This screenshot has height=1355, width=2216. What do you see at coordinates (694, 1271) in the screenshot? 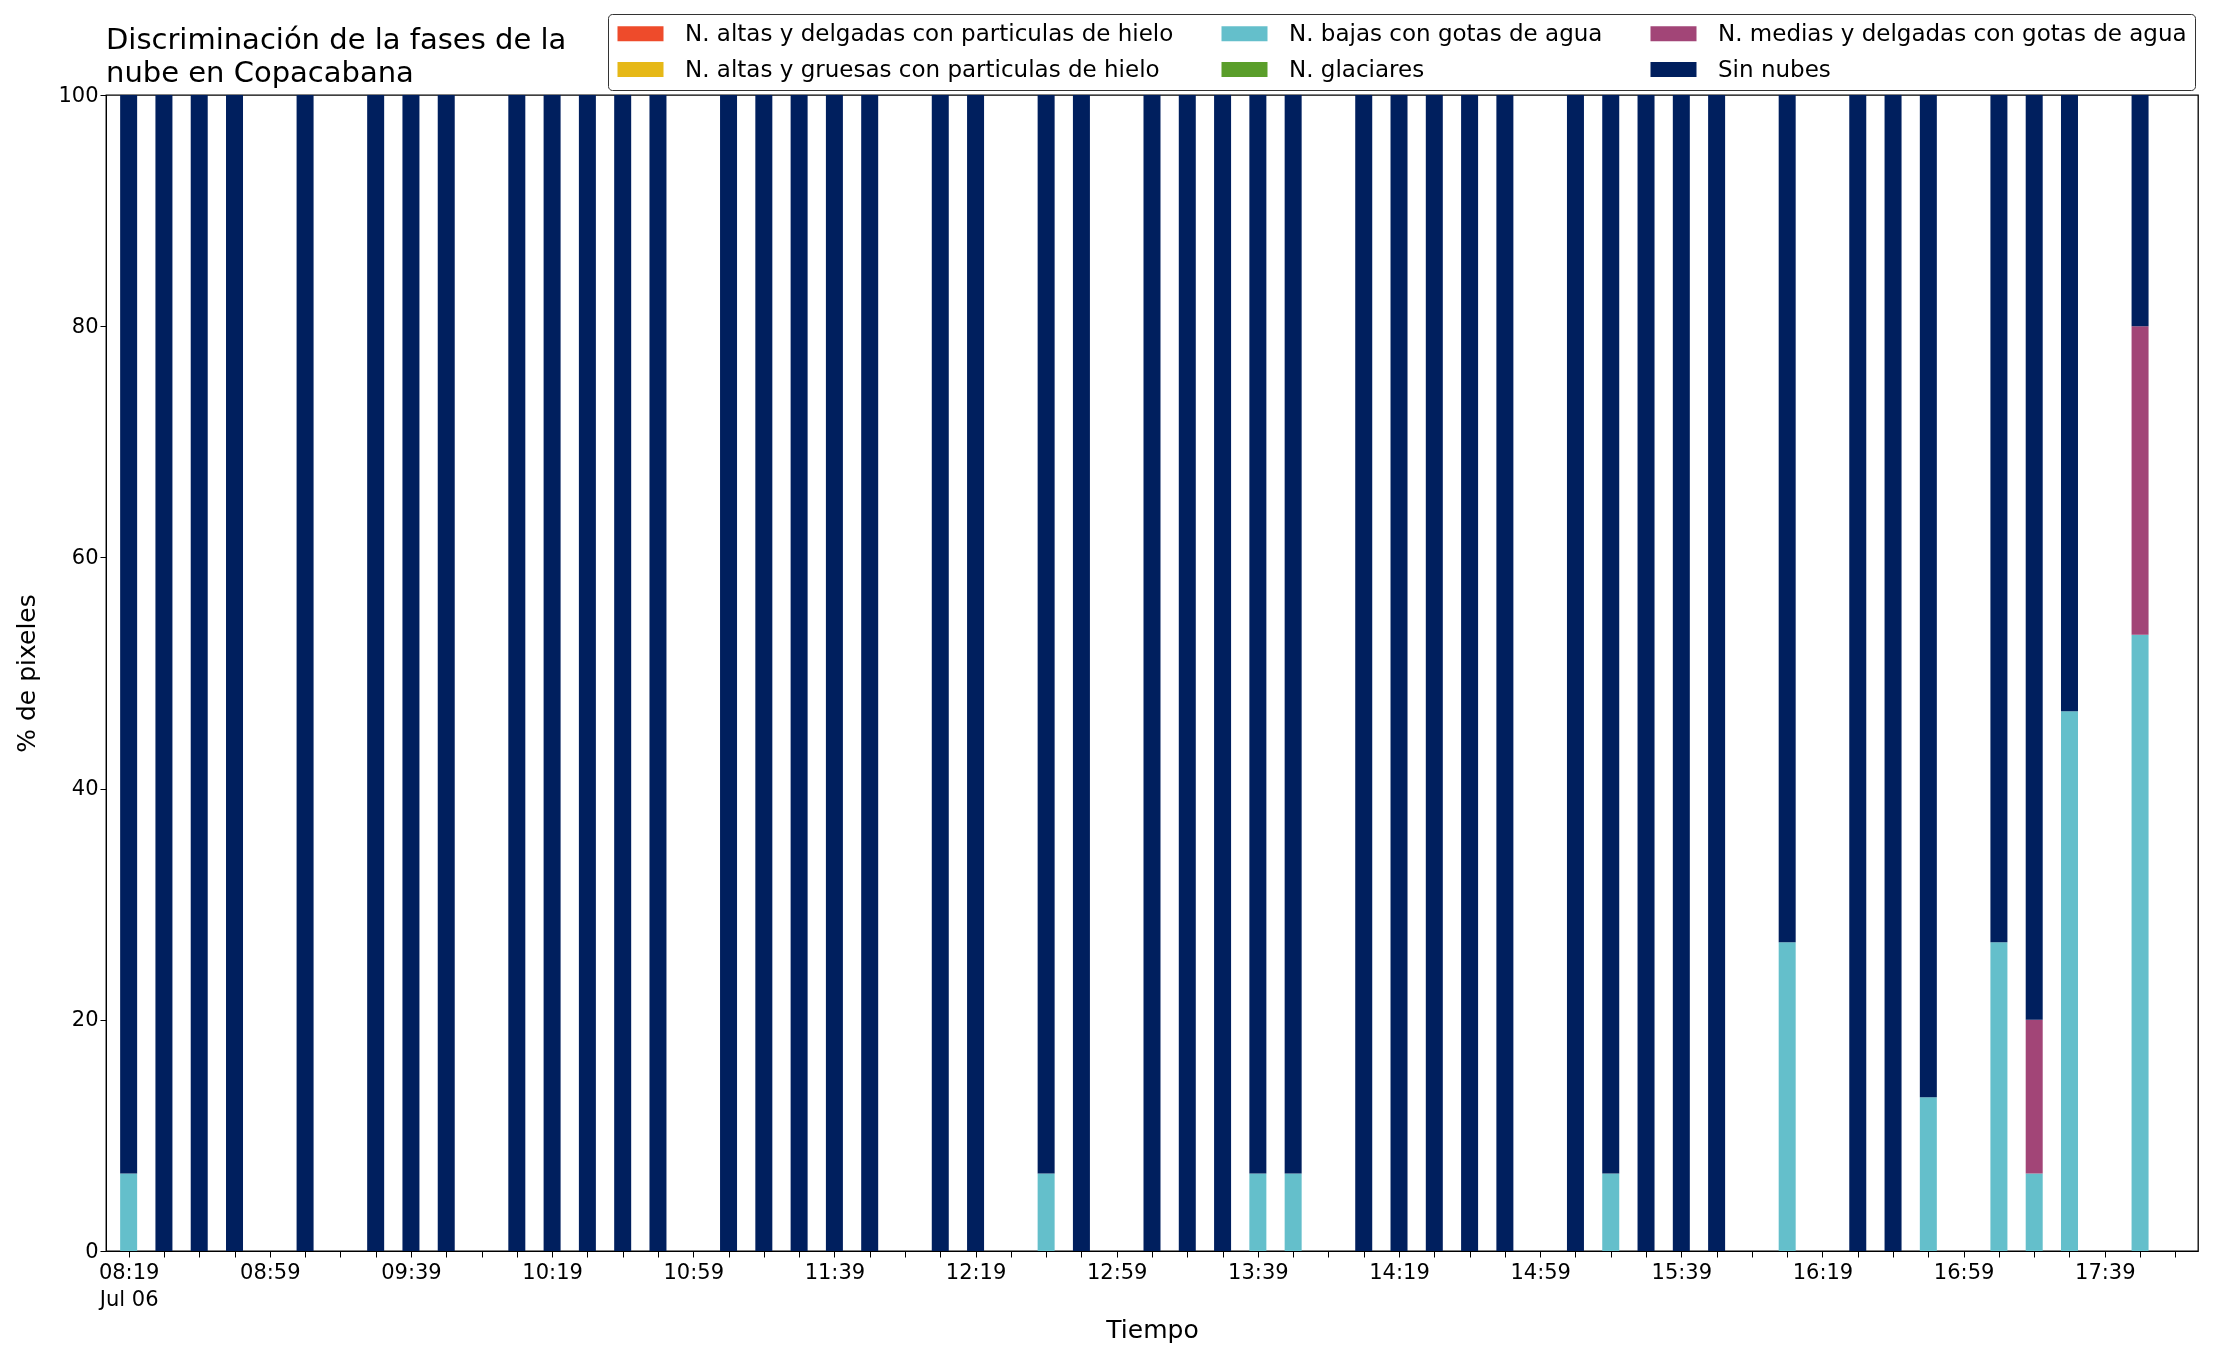
I see `x-tick-label: 10:59` at bounding box center [694, 1271].